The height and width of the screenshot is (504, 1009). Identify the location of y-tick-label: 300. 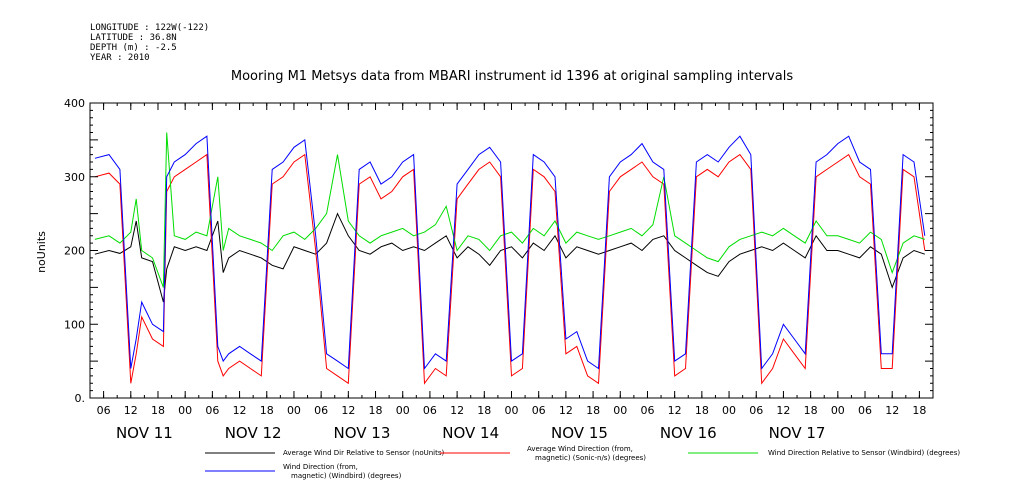
(74, 177).